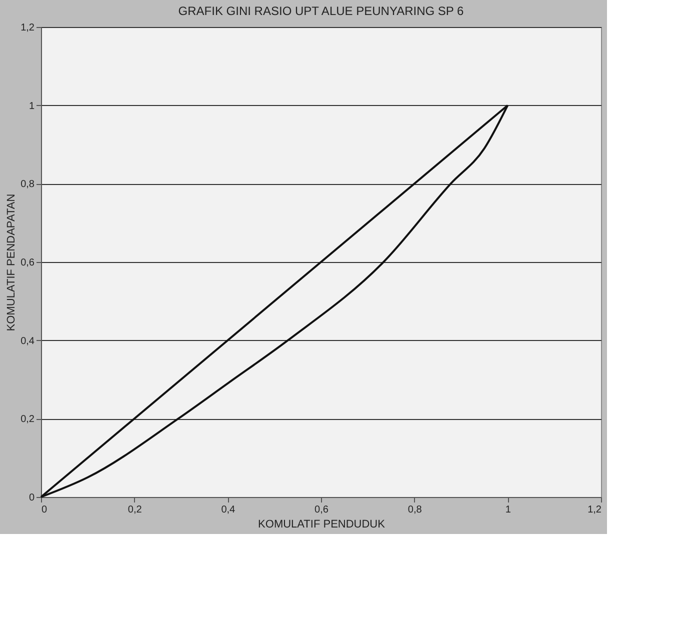 The image size is (680, 618). What do you see at coordinates (31, 106) in the screenshot?
I see `y-tick-label: 1` at bounding box center [31, 106].